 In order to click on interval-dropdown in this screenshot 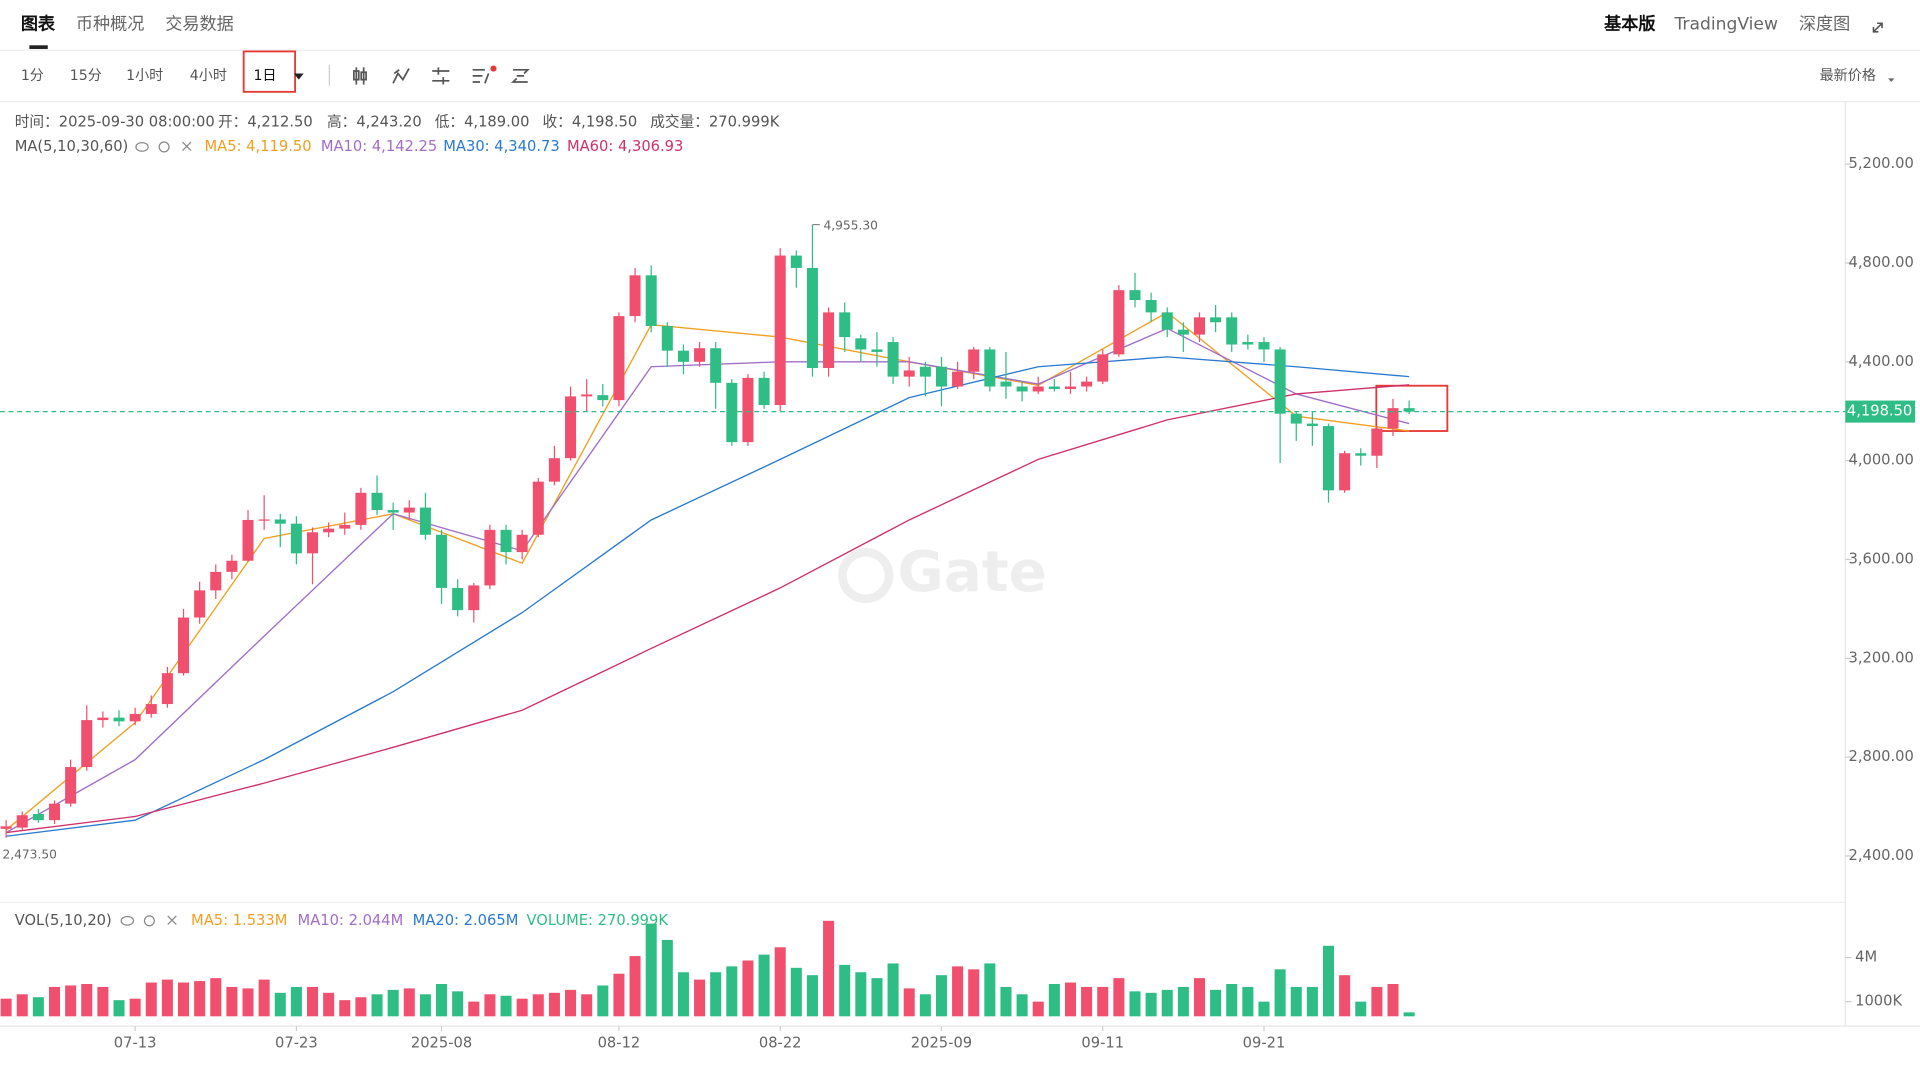, I will do `click(298, 76)`.